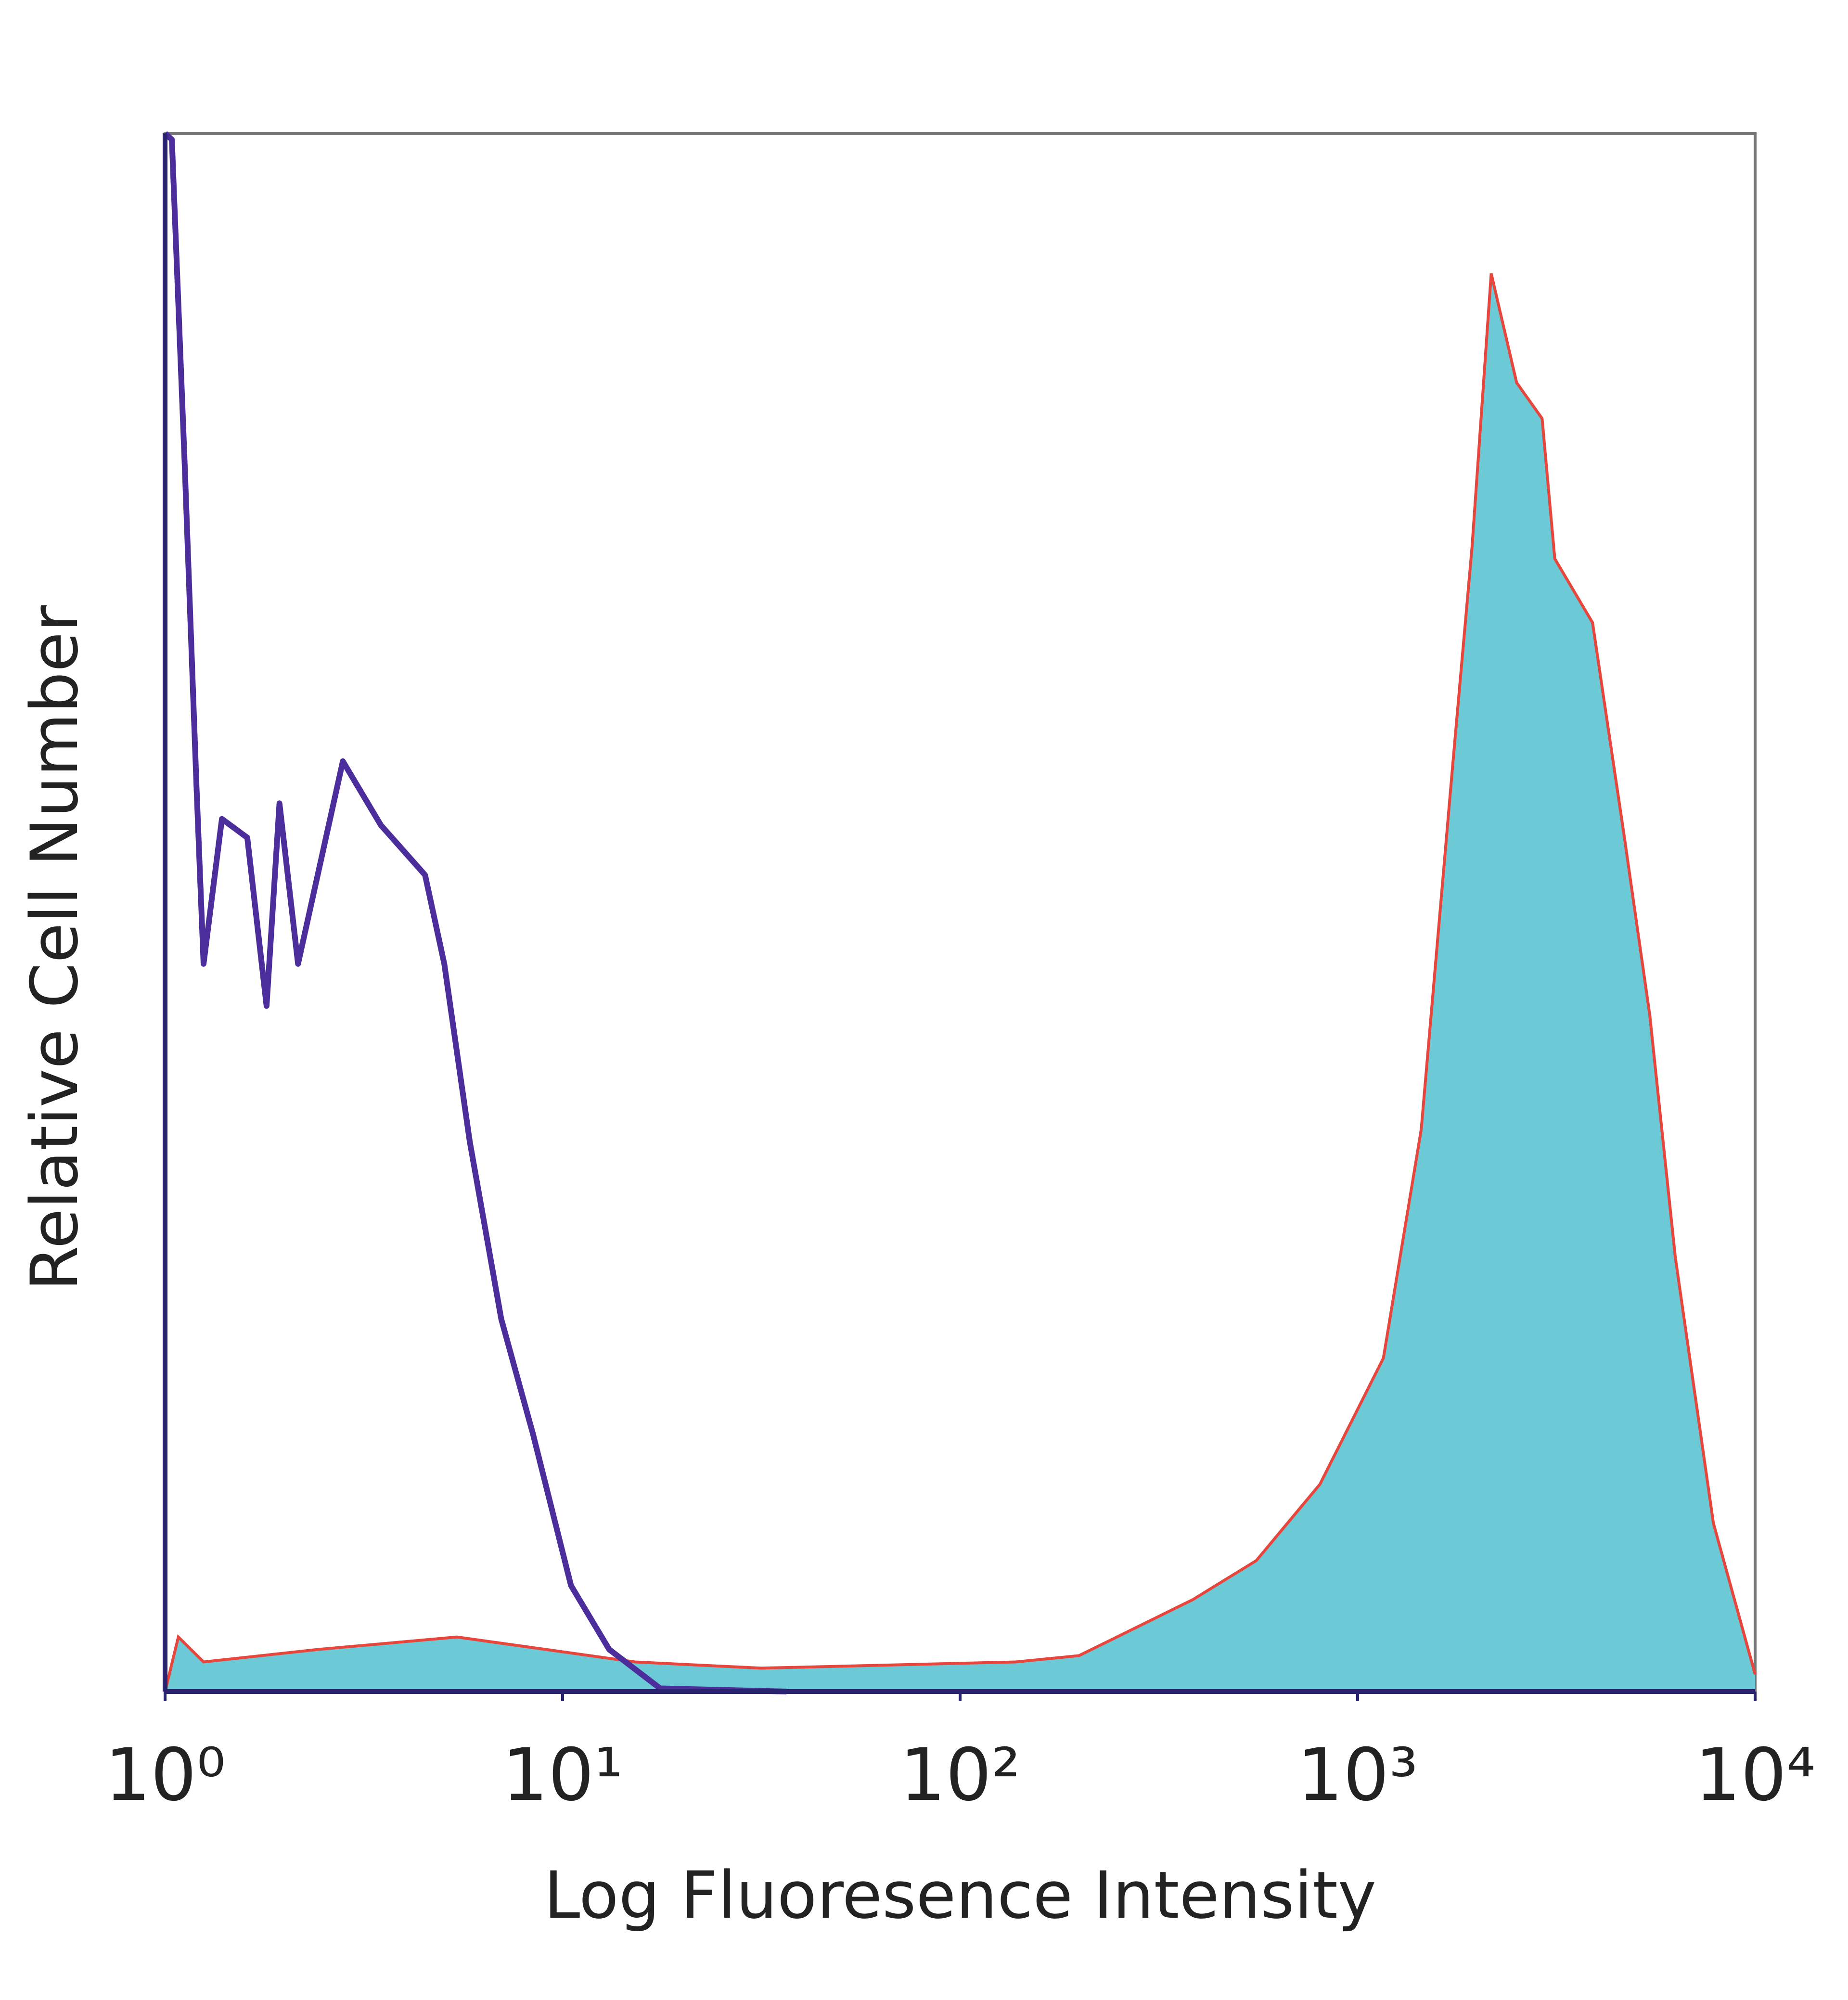 The width and height of the screenshot is (1848, 2000). What do you see at coordinates (164, 1775) in the screenshot?
I see `x-tick-label: 10⁰` at bounding box center [164, 1775].